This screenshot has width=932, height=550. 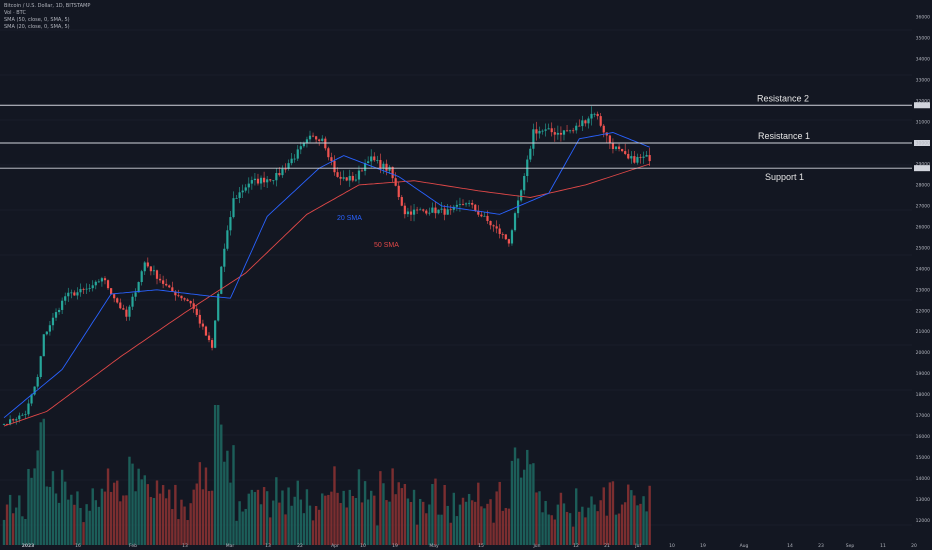 I want to click on price-tick-label: 32000, so click(x=923, y=102).